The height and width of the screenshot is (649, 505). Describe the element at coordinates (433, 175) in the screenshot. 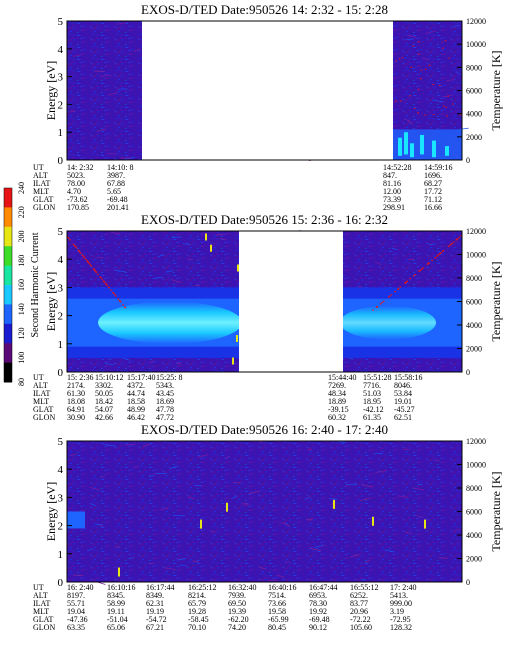

I see `orbit-value: 1696.` at that location.